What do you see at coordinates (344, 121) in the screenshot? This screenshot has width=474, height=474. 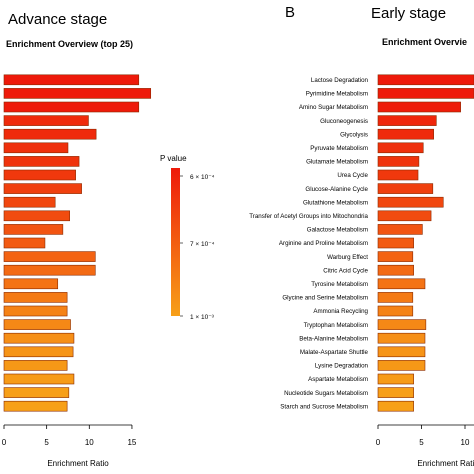 I see `panel-b-category-label: Gluconeogenesis` at bounding box center [344, 121].